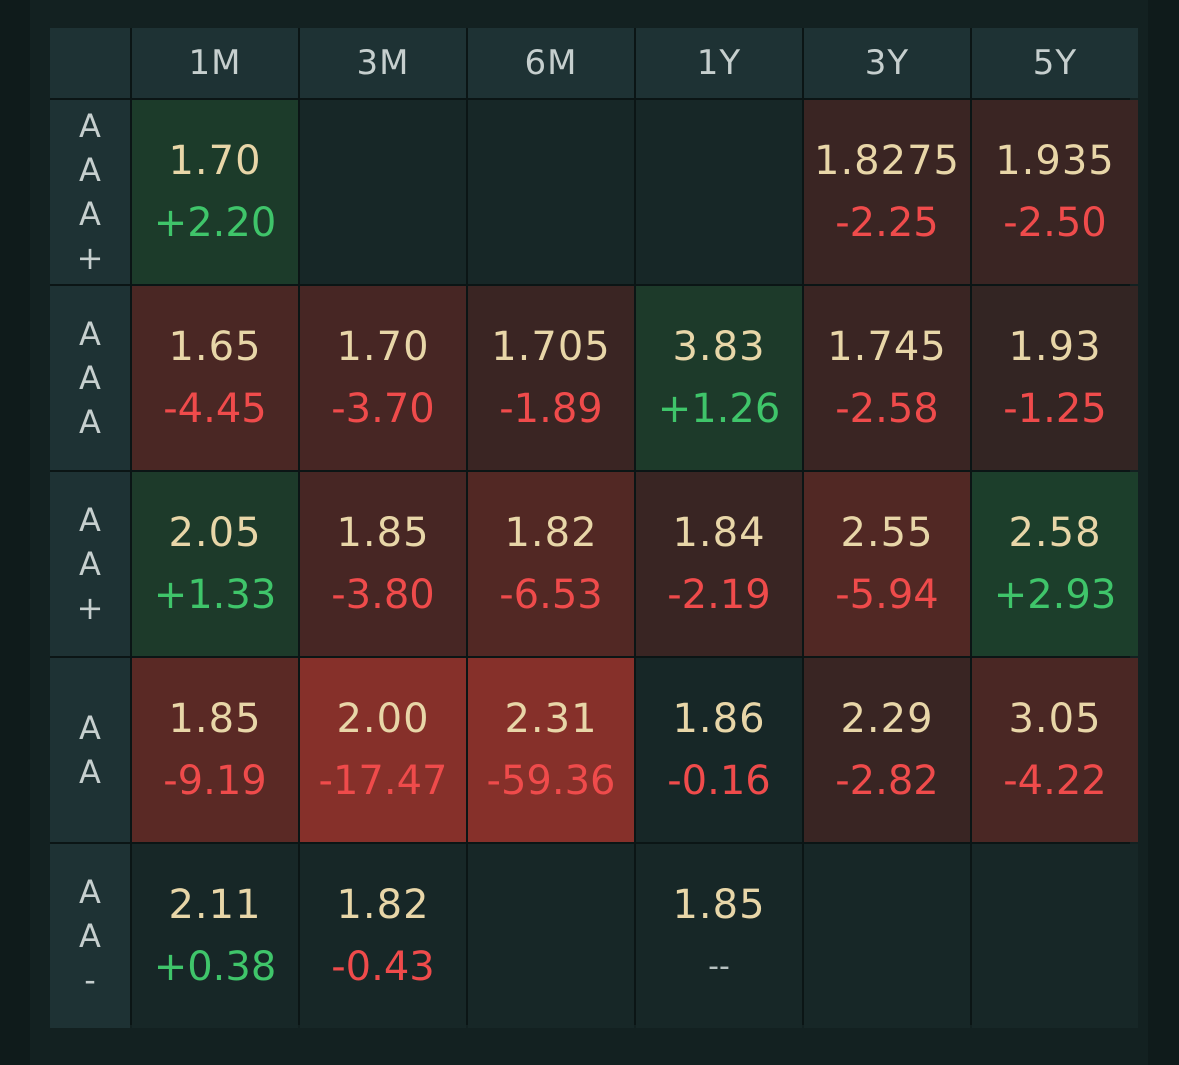 The image size is (1179, 1065). What do you see at coordinates (90, 192) in the screenshot?
I see `row-header-0: A A A +` at bounding box center [90, 192].